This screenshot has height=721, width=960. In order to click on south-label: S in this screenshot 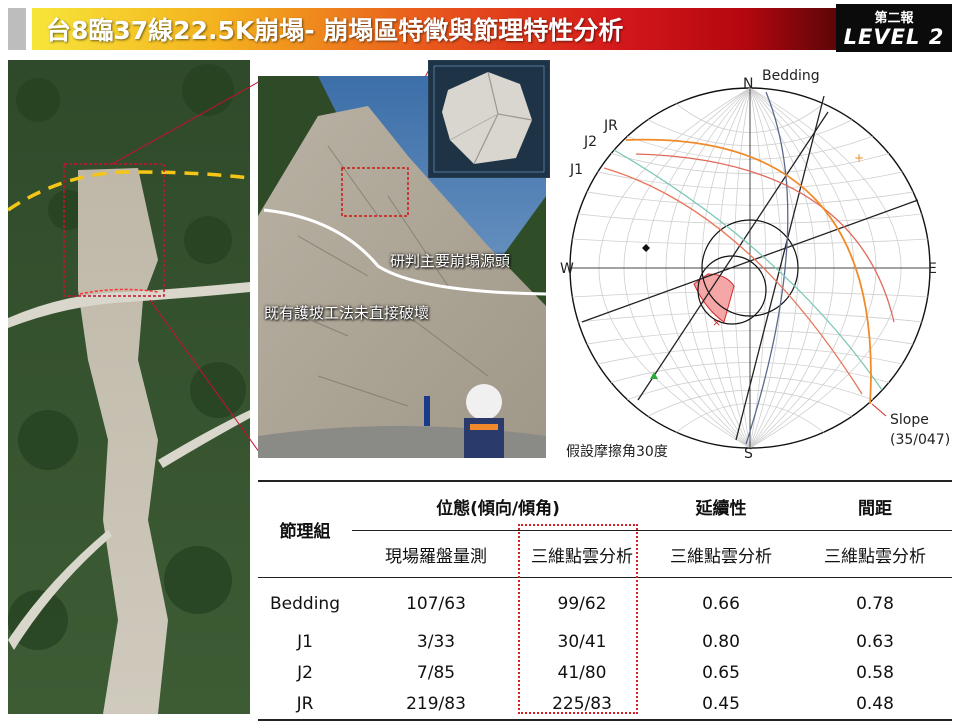, I will do `click(748, 454)`.